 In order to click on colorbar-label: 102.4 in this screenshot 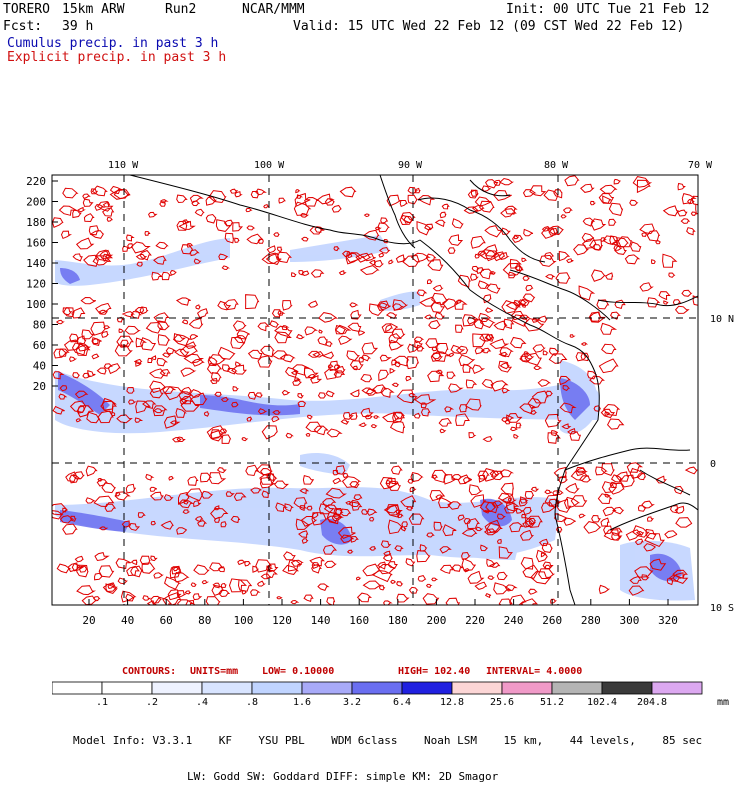, I will do `click(602, 702)`.